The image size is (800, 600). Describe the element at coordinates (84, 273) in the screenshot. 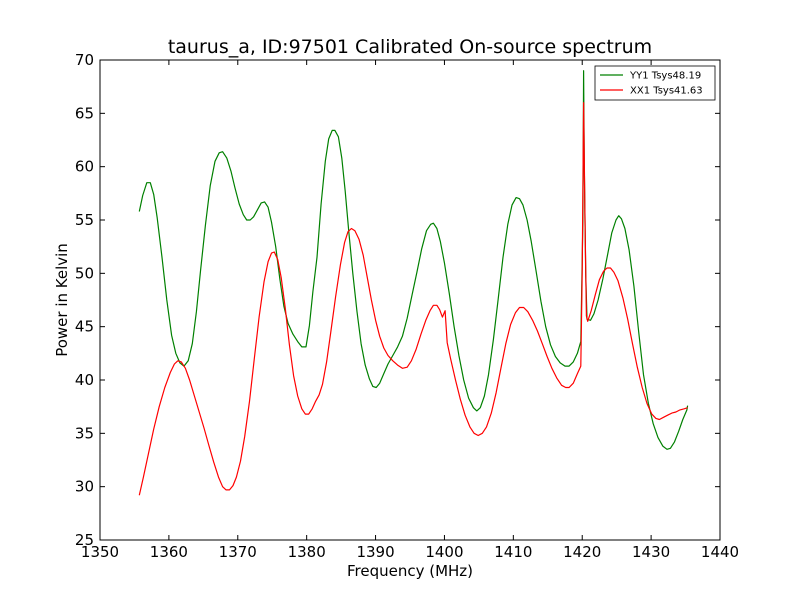

I see `y-tick-label: 50` at that location.